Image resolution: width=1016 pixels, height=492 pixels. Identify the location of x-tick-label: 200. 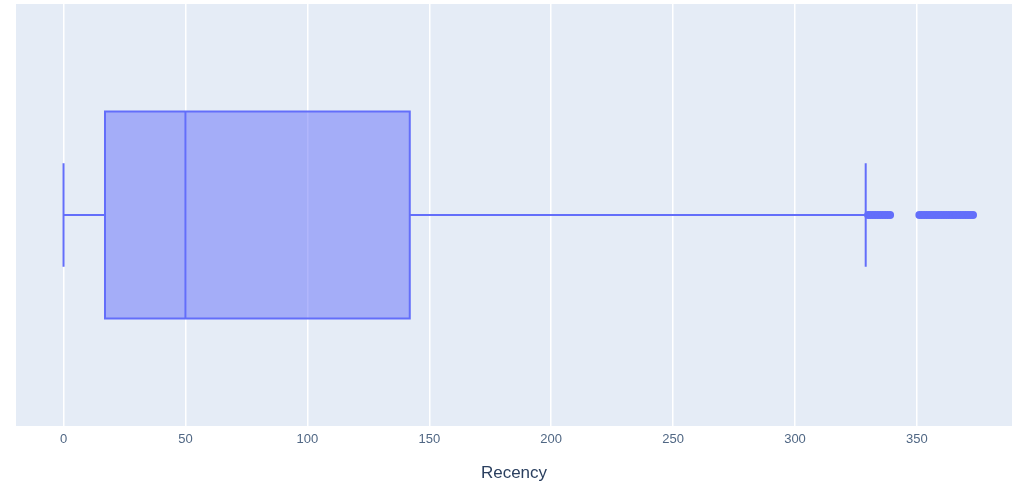
(551, 439).